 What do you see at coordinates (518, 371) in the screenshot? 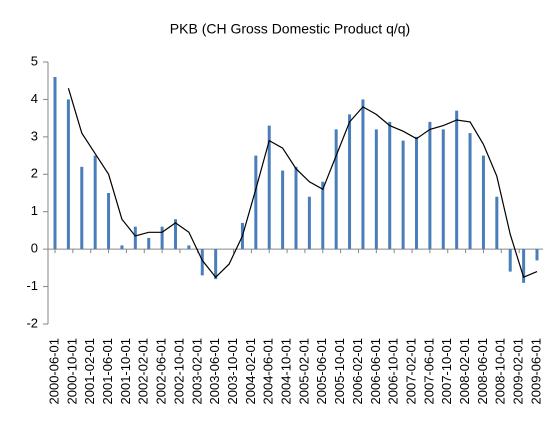
I see `x-tick-label: 2009-02-01` at bounding box center [518, 371].